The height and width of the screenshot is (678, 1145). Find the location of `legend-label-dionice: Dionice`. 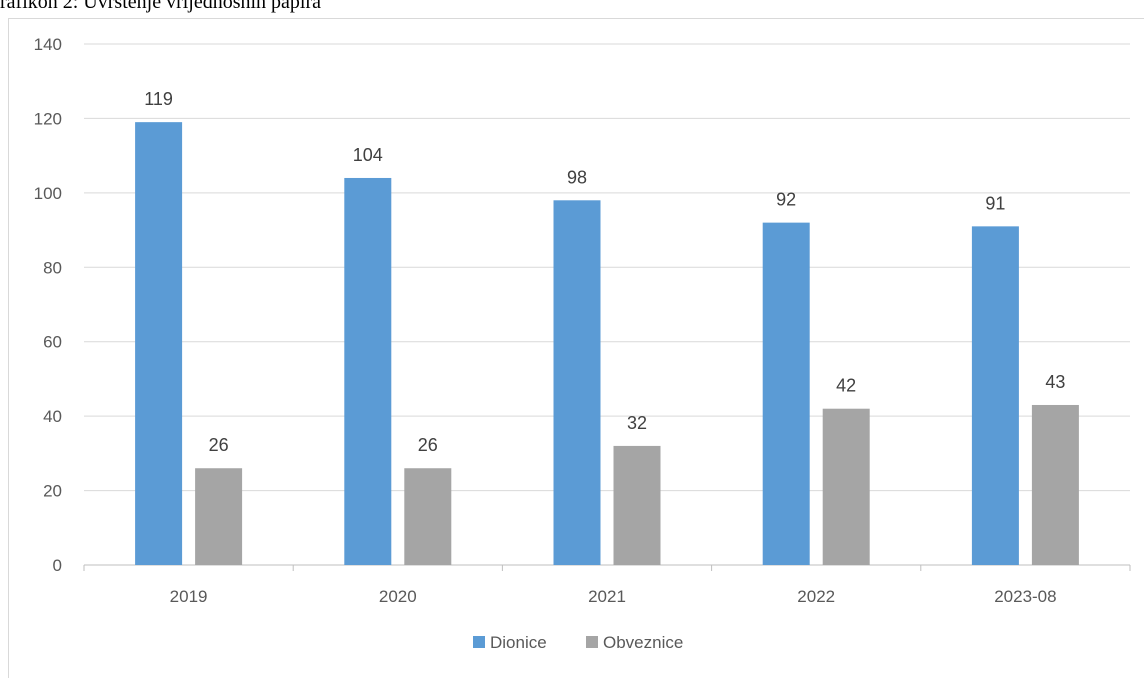

legend-label-dionice: Dionice is located at coordinates (518, 642).